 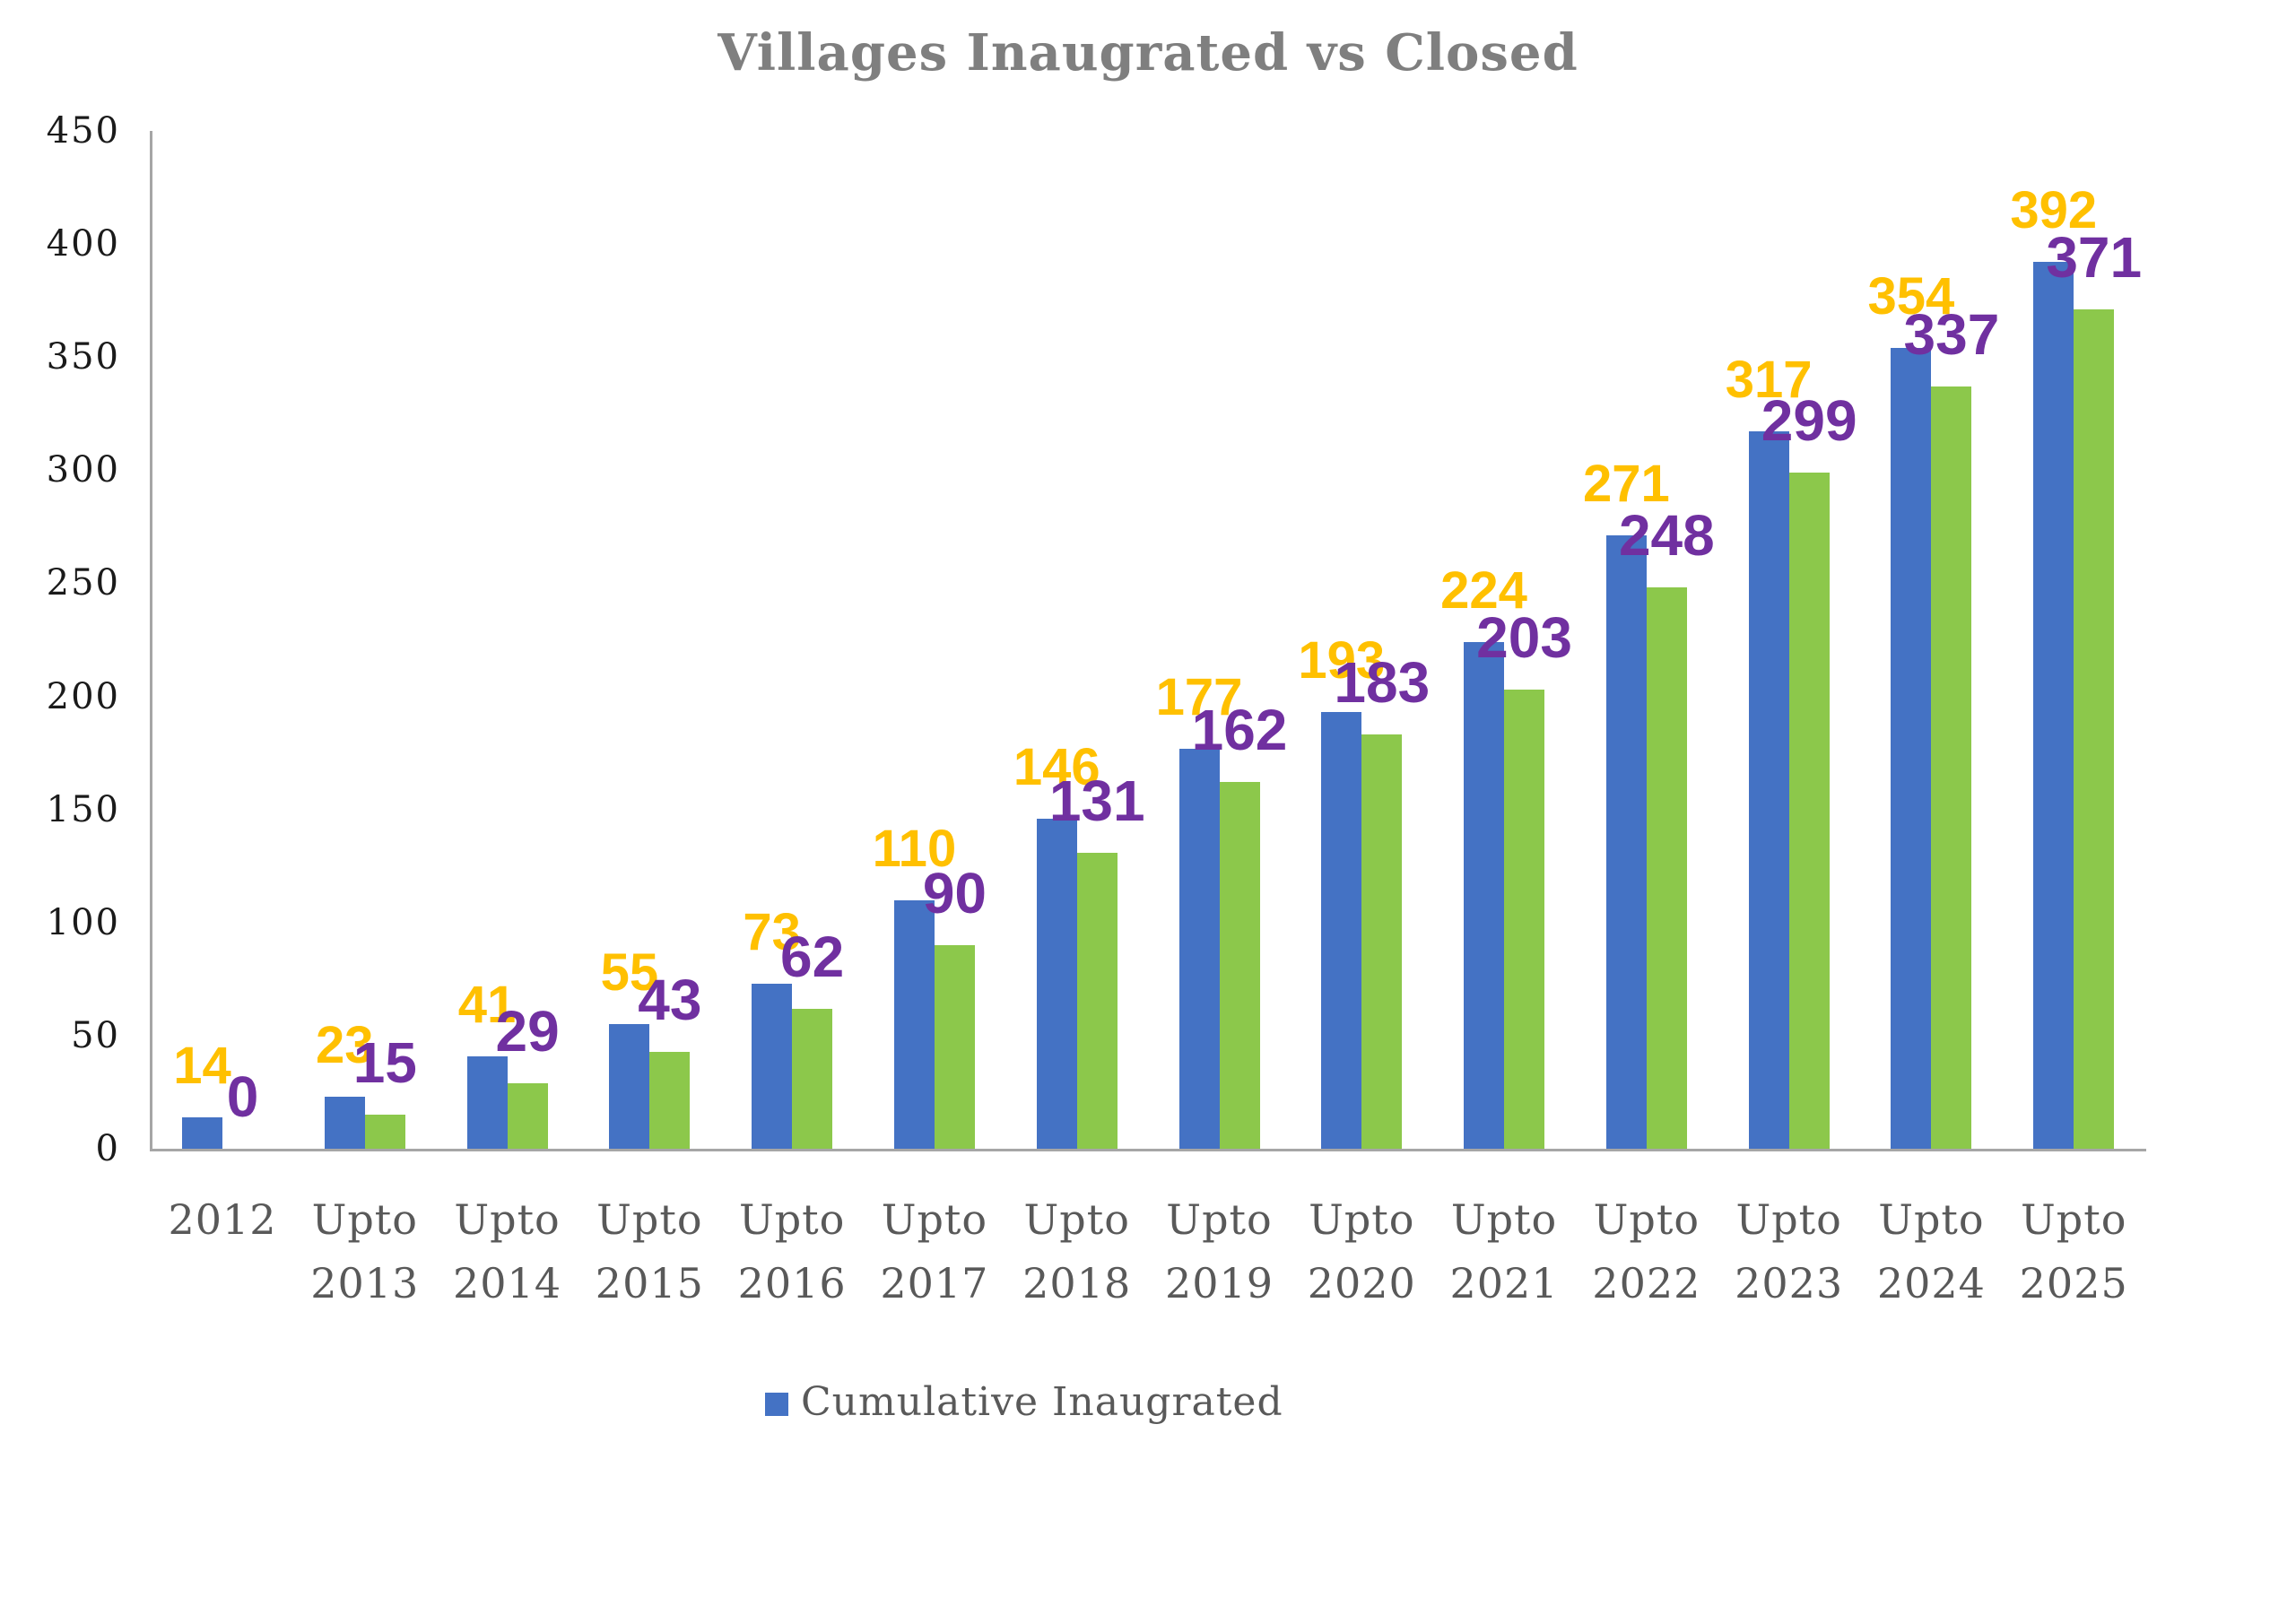 I want to click on x-axis-label: Upto 2019, so click(x=1219, y=1251).